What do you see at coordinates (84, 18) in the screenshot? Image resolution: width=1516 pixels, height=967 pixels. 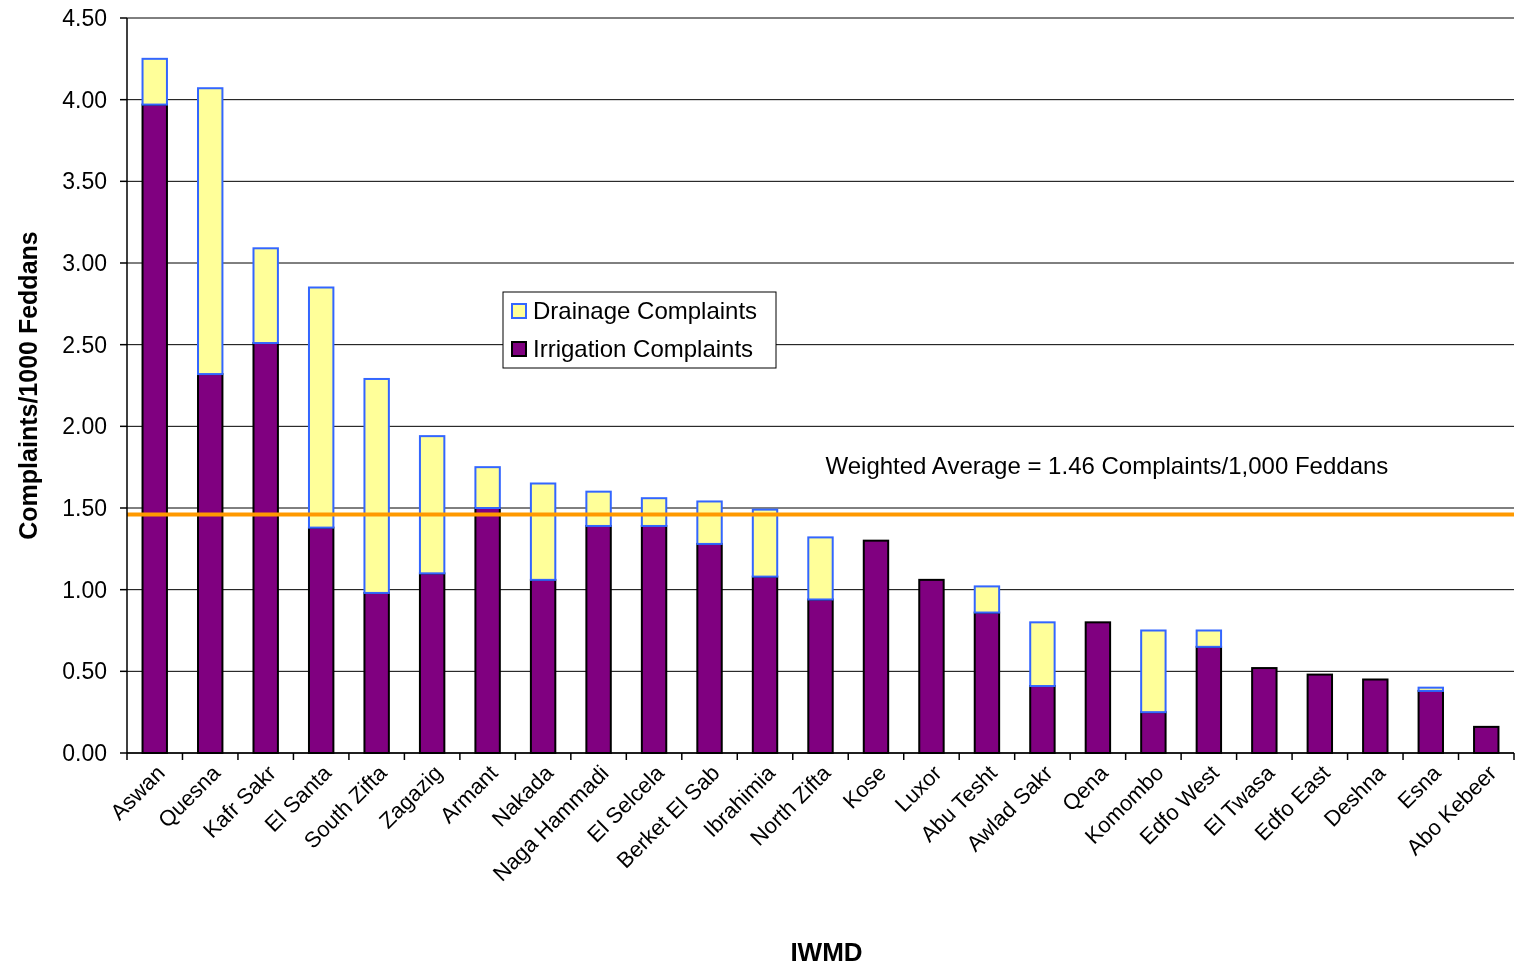 I see `y-tick-label: 4.50` at bounding box center [84, 18].